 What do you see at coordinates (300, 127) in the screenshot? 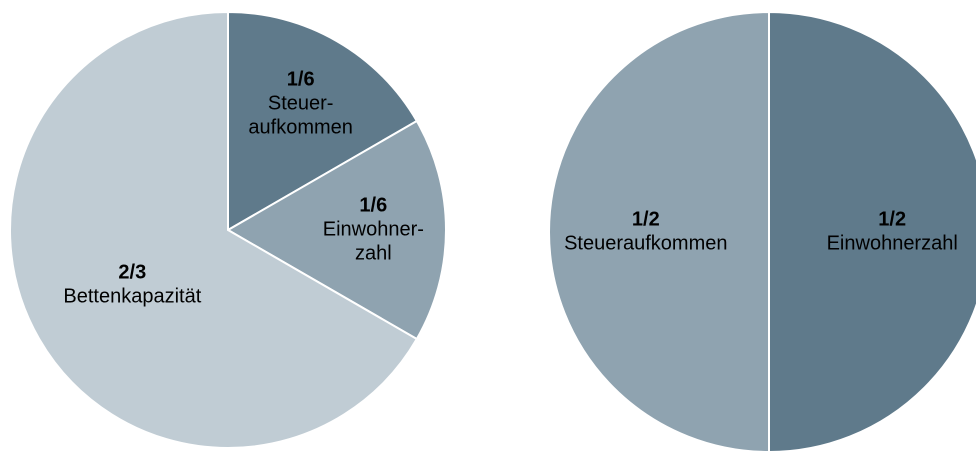
I see `slice-label: aufkommen` at bounding box center [300, 127].